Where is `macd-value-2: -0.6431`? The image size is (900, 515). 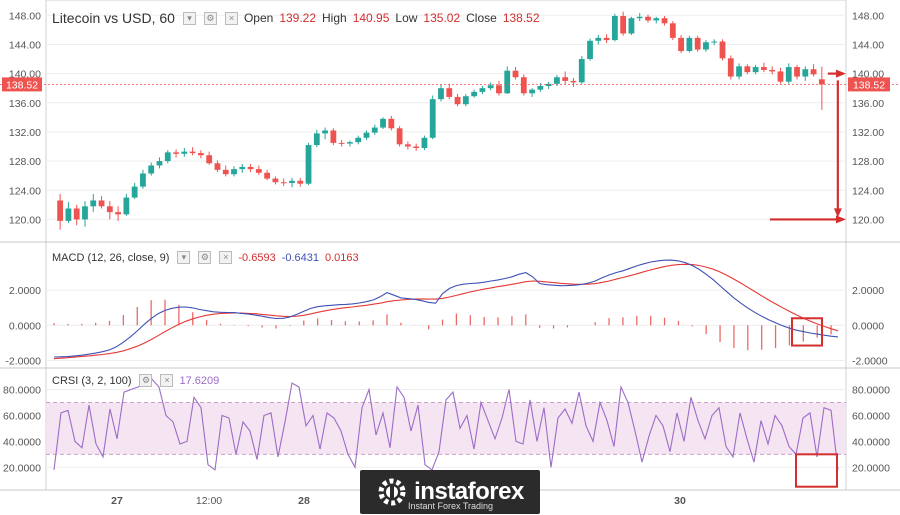
macd-value-2: -0.6431 is located at coordinates (300, 257).